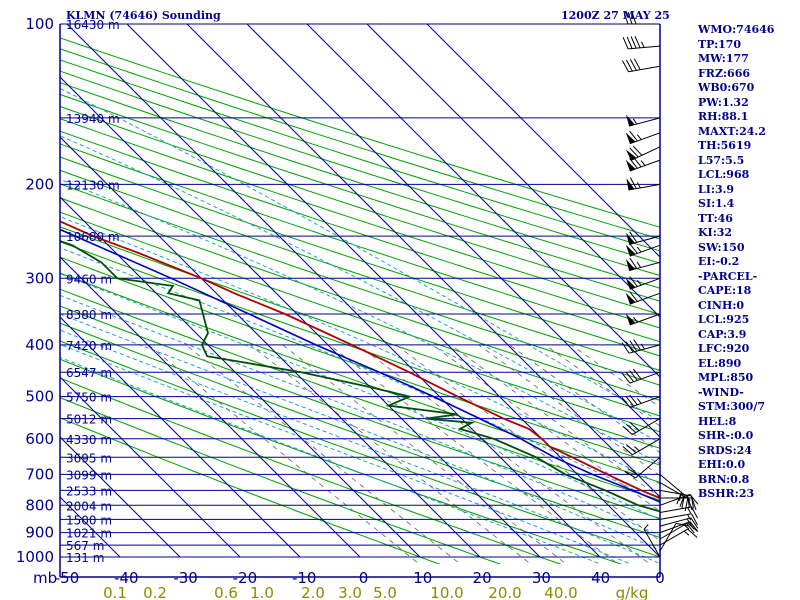 The width and height of the screenshot is (800, 600). Describe the element at coordinates (724, 73) in the screenshot. I see `index-item: FRZ:666` at that location.